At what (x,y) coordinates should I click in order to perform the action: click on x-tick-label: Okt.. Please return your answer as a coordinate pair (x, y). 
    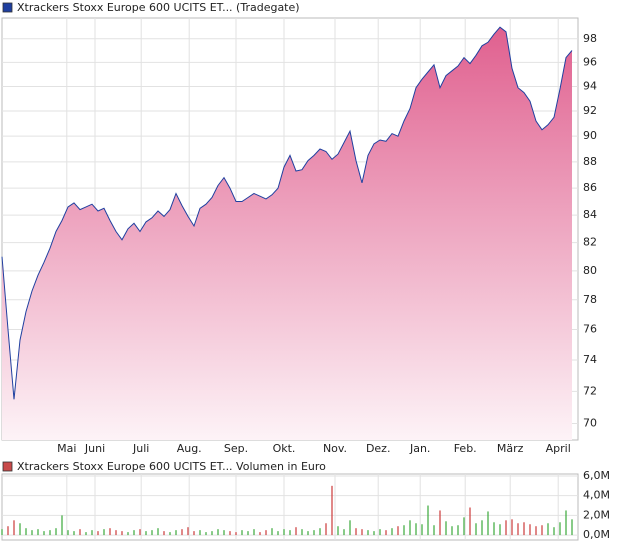
    Looking at the image, I should click on (284, 448).